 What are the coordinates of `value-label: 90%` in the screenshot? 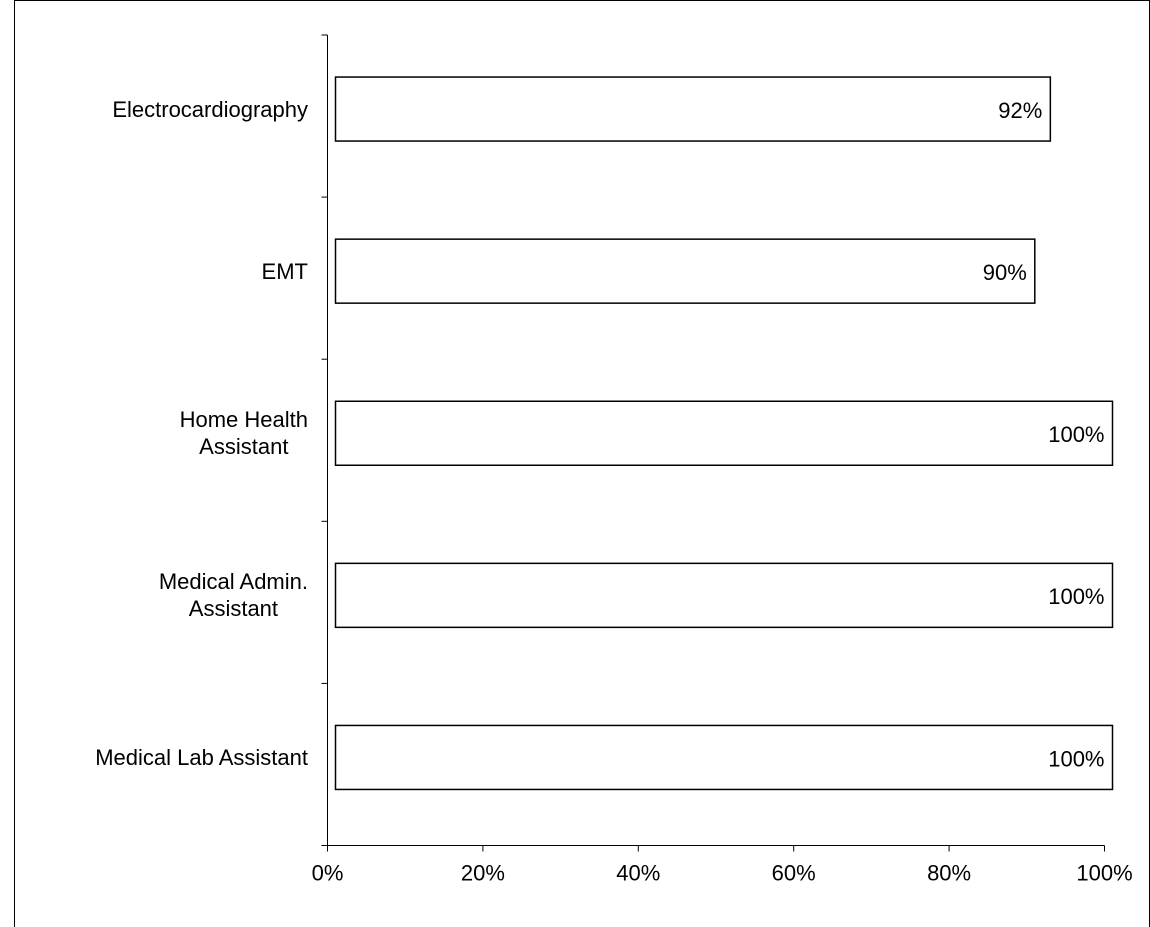 It's located at (1005, 272).